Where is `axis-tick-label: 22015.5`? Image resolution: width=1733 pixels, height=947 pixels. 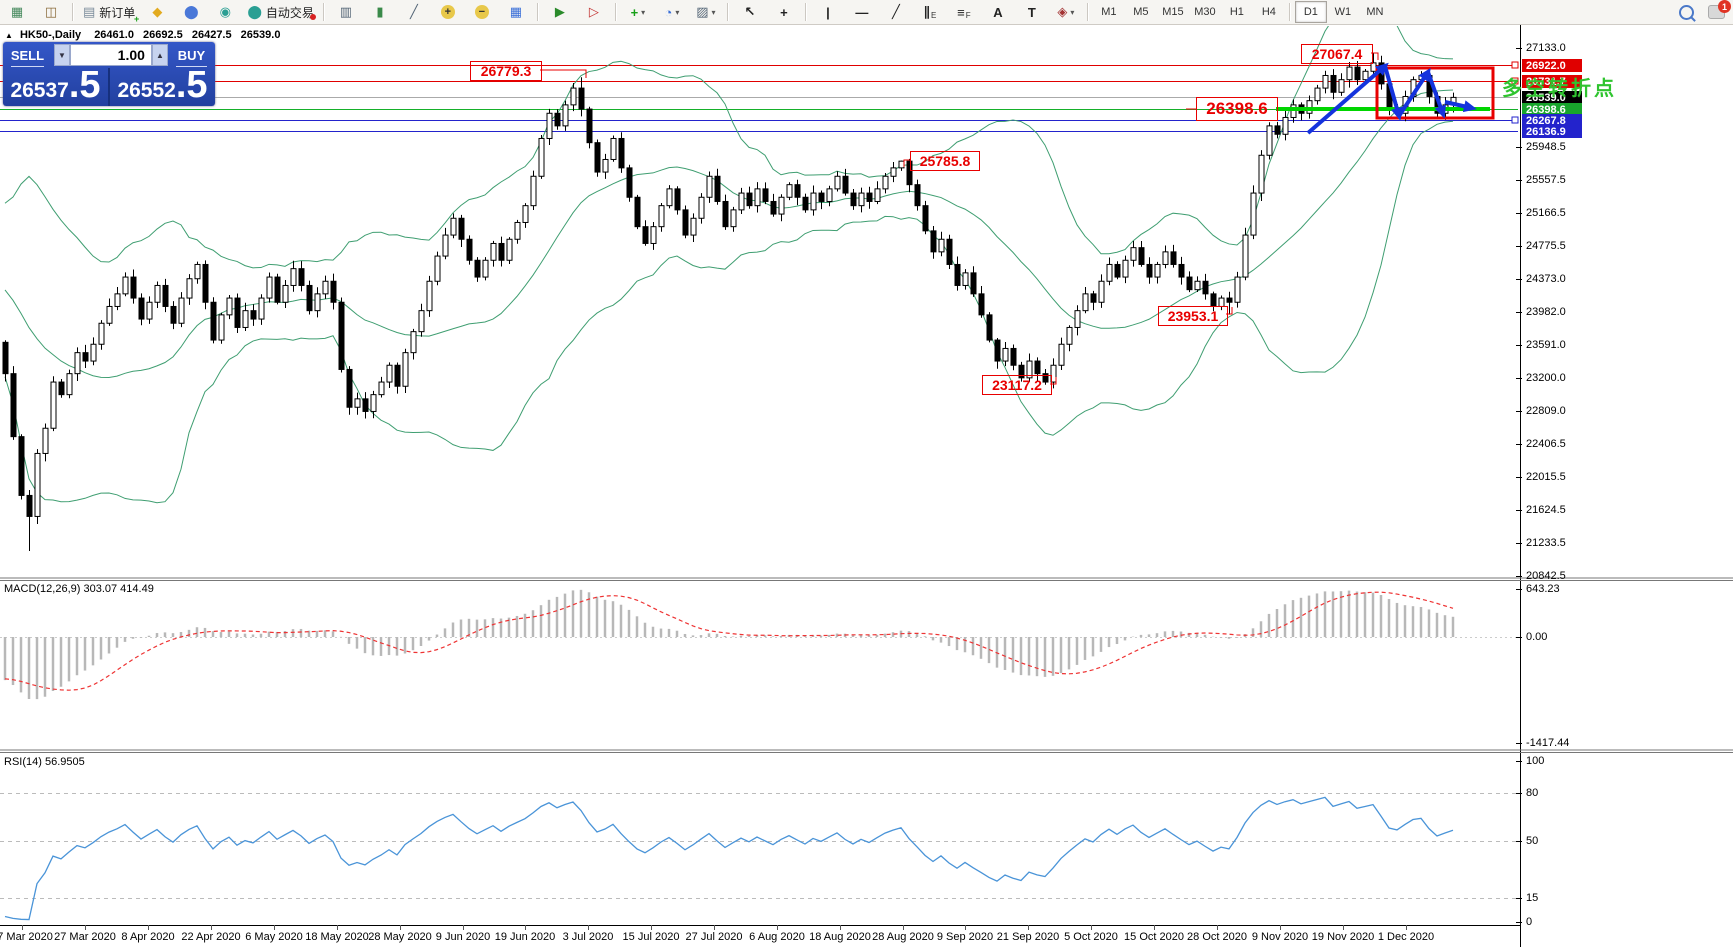
axis-tick-label: 22015.5 is located at coordinates (1546, 477).